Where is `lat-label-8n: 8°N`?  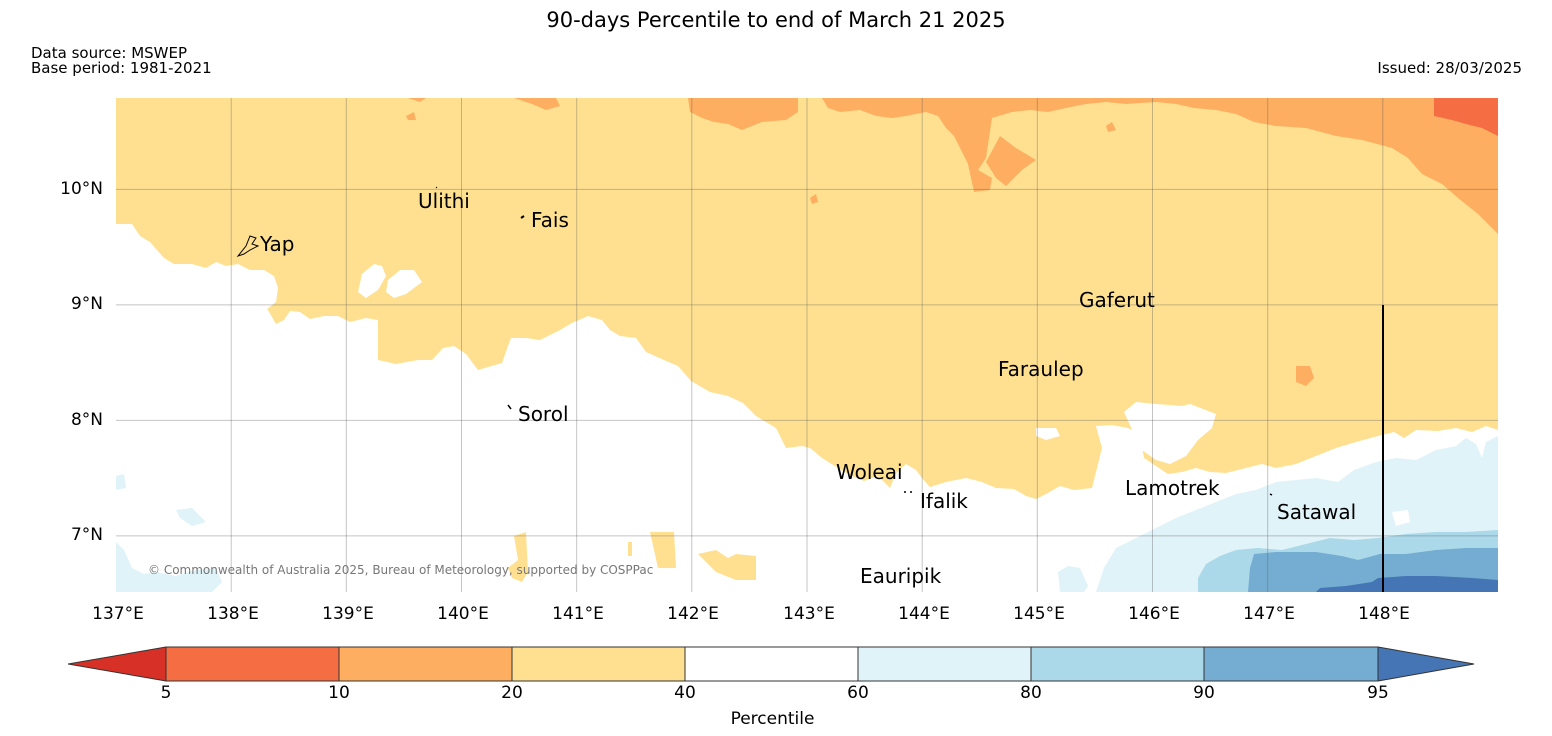 lat-label-8n: 8°N is located at coordinates (86, 420).